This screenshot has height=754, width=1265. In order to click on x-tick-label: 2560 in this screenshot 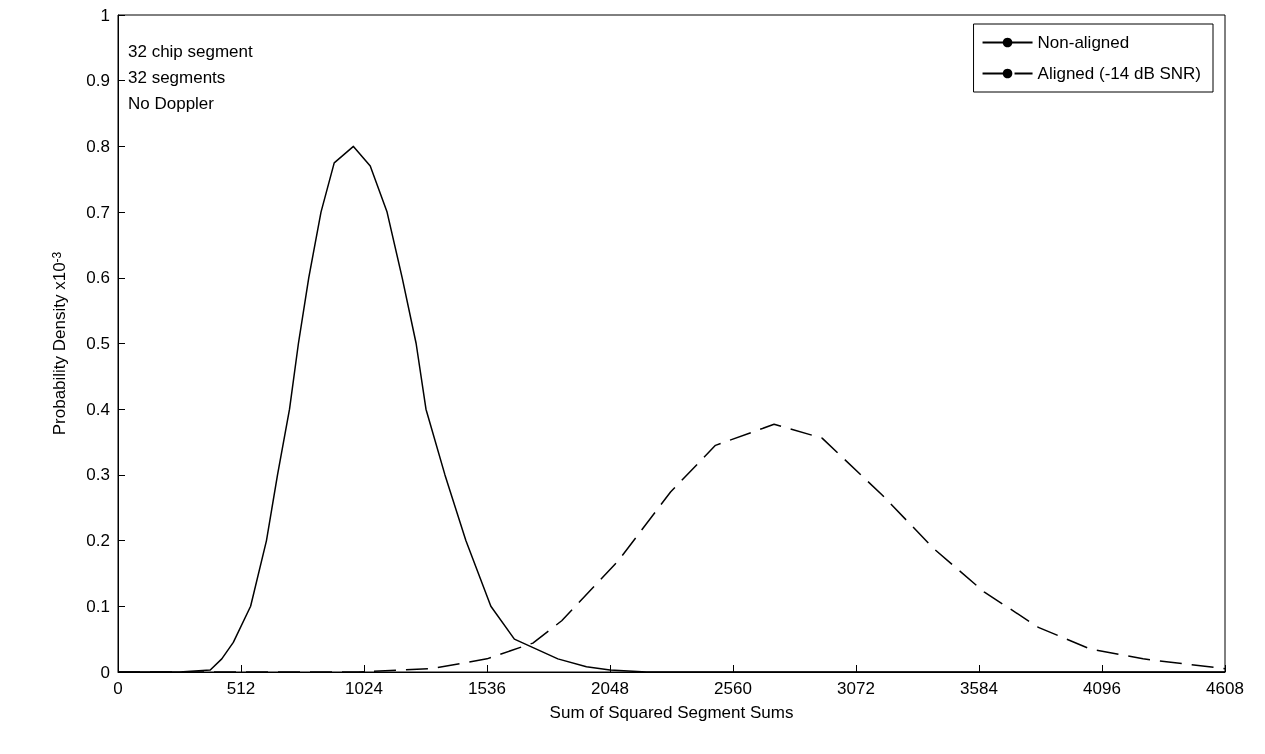, I will do `click(733, 688)`.